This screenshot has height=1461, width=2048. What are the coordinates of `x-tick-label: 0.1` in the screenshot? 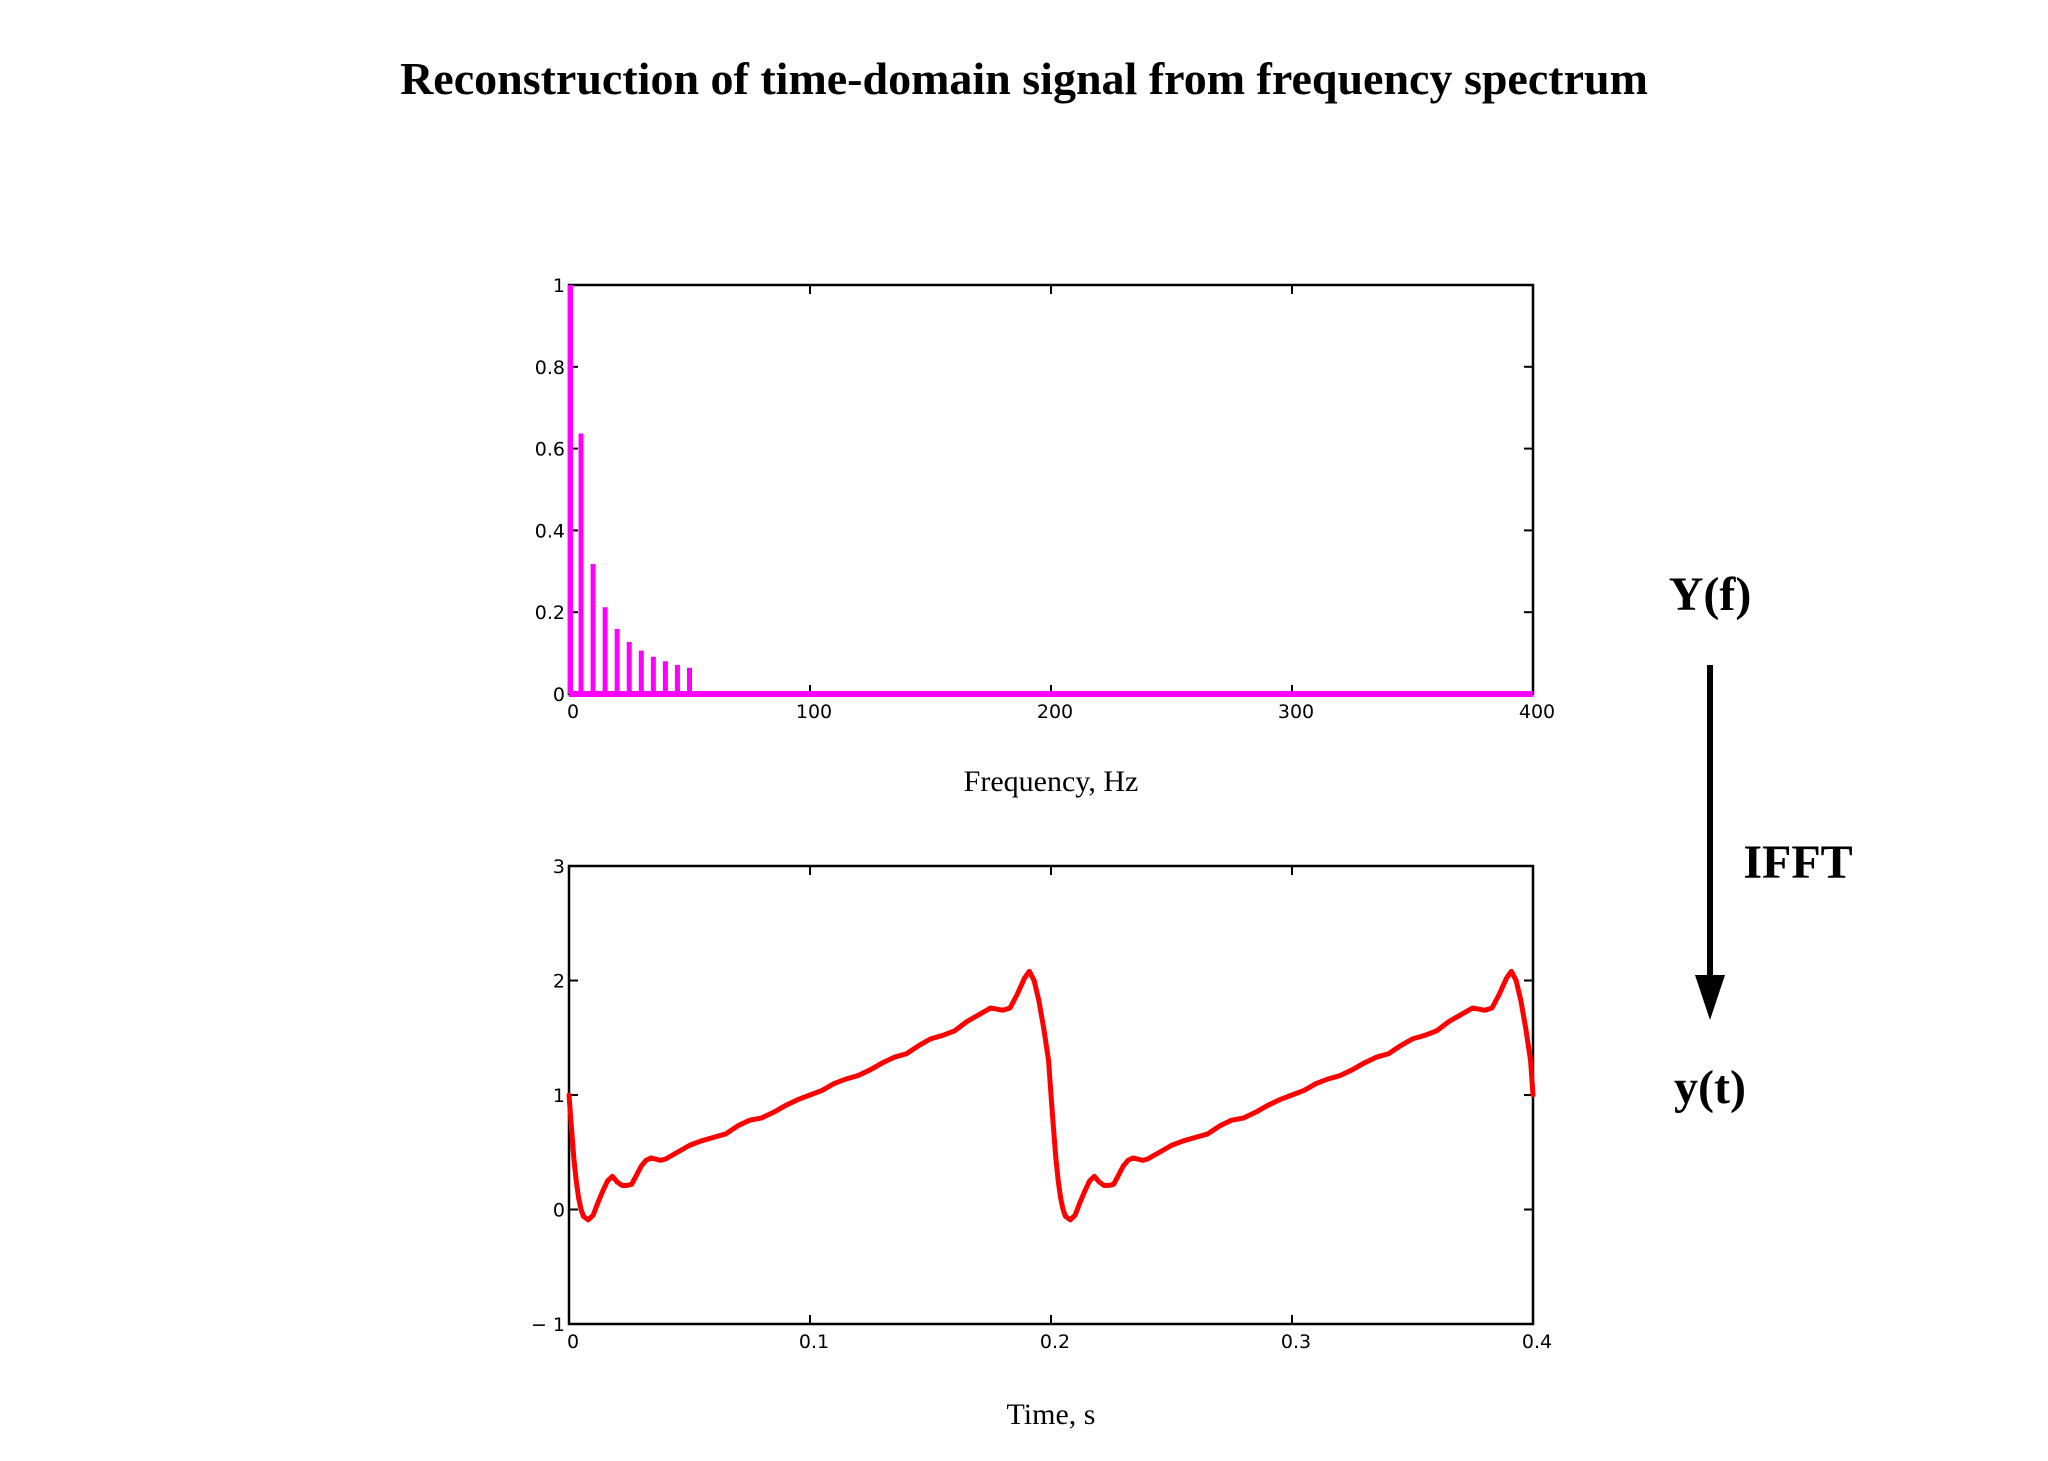 It's located at (814, 1342).